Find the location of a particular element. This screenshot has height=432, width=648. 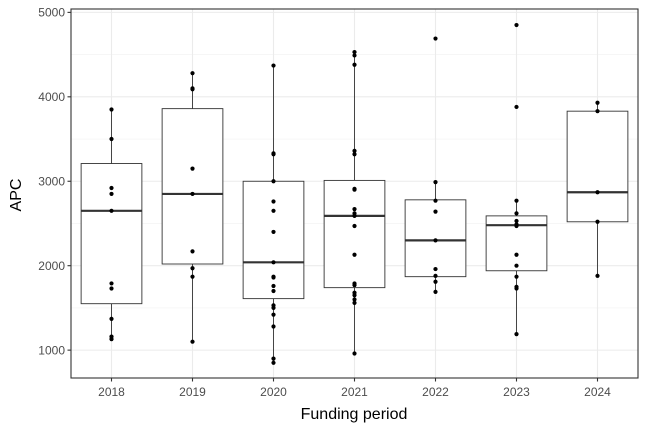

x-tick-label: 2023 is located at coordinates (516, 392).